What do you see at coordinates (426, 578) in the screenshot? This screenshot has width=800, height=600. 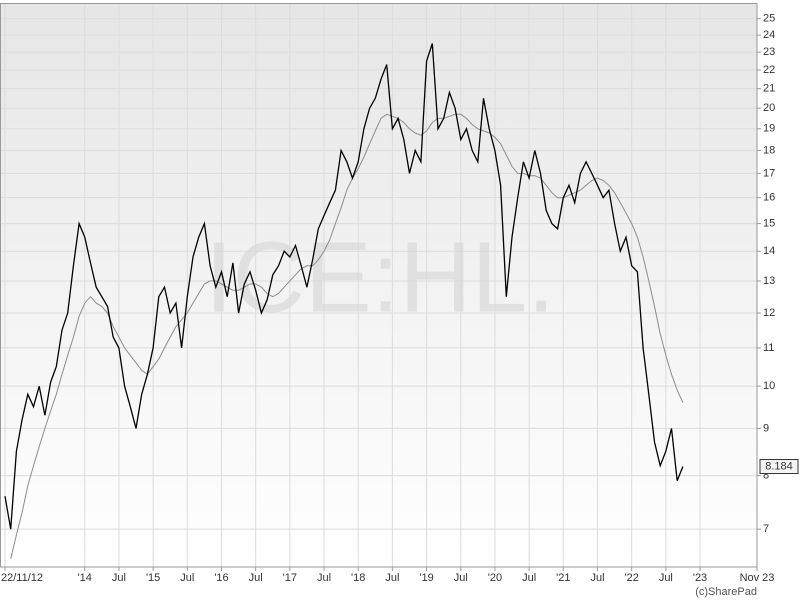 I see `x-tick-label: '19` at bounding box center [426, 578].